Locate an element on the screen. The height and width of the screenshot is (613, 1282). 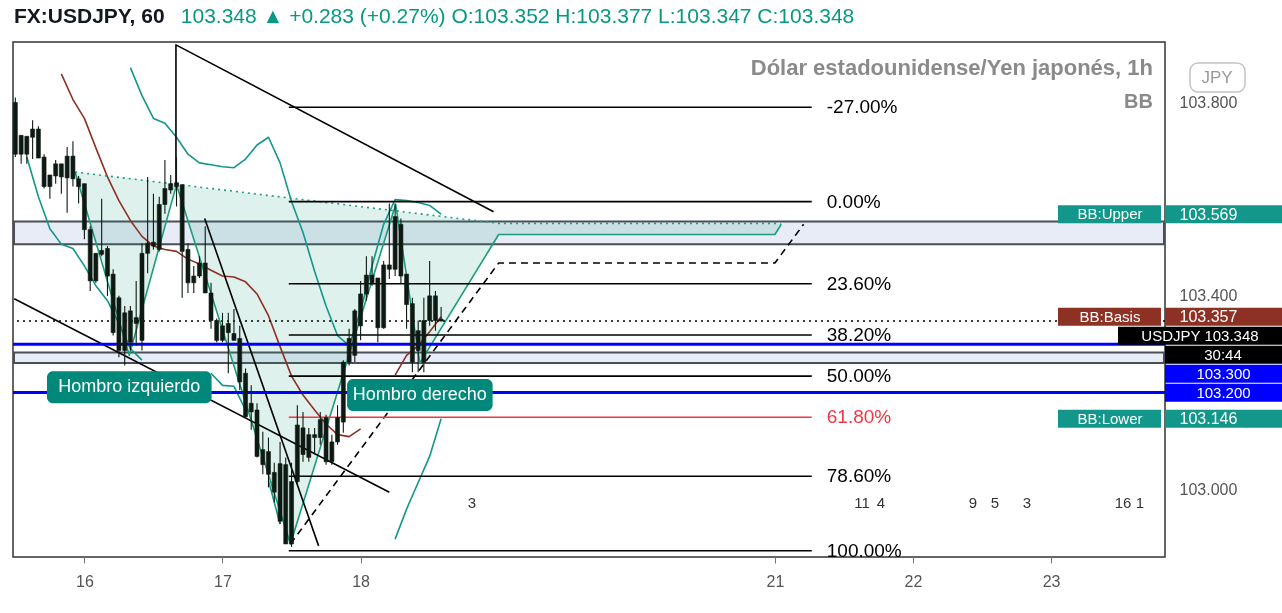
x-tick-label: 16 is located at coordinates (85, 581).